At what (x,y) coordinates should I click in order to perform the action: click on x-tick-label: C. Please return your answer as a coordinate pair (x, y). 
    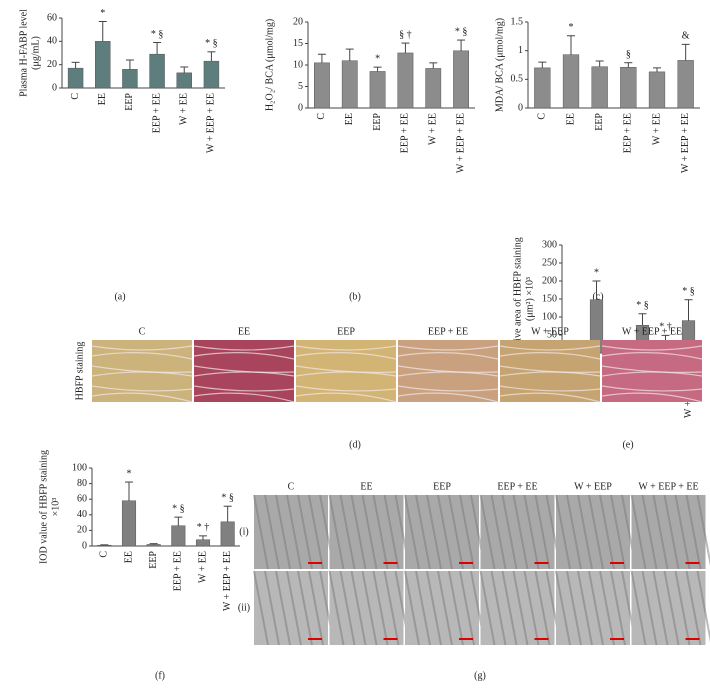
    Looking at the image, I should click on (75, 96).